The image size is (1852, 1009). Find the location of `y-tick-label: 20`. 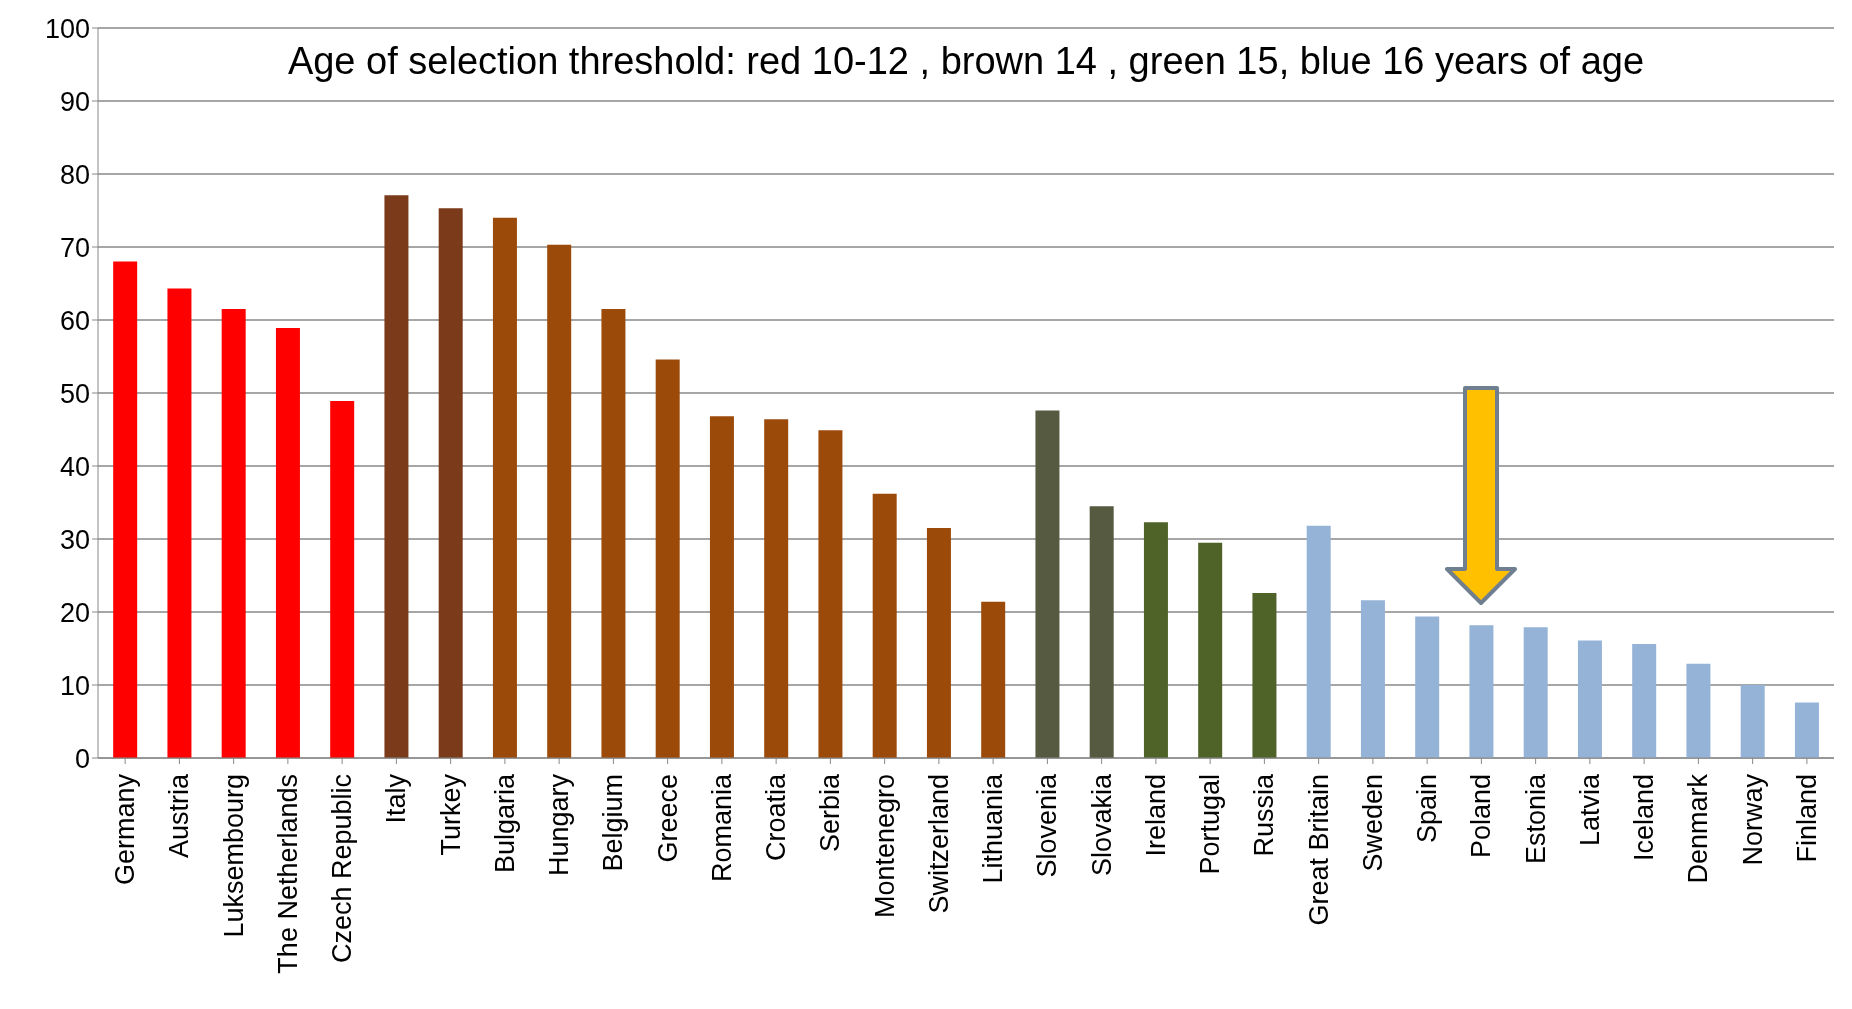

y-tick-label: 20 is located at coordinates (74, 612).